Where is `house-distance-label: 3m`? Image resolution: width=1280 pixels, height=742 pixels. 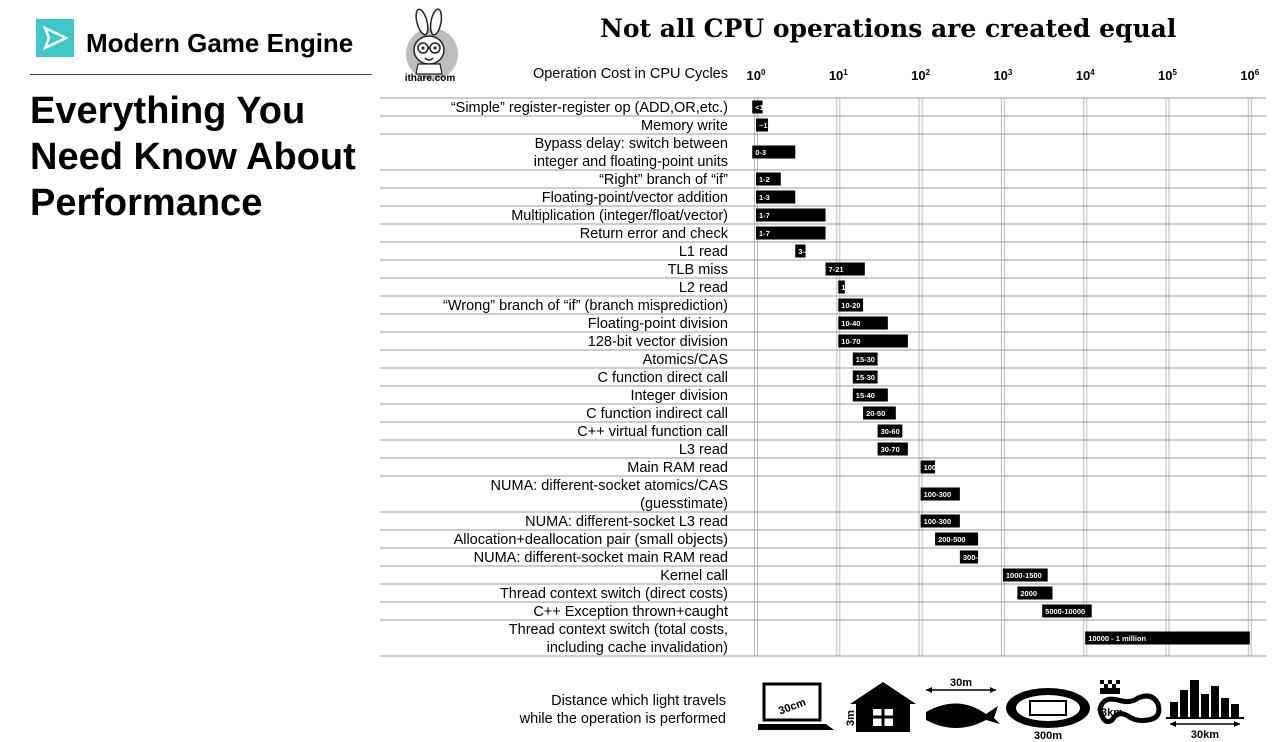
house-distance-label: 3m is located at coordinates (851, 718).